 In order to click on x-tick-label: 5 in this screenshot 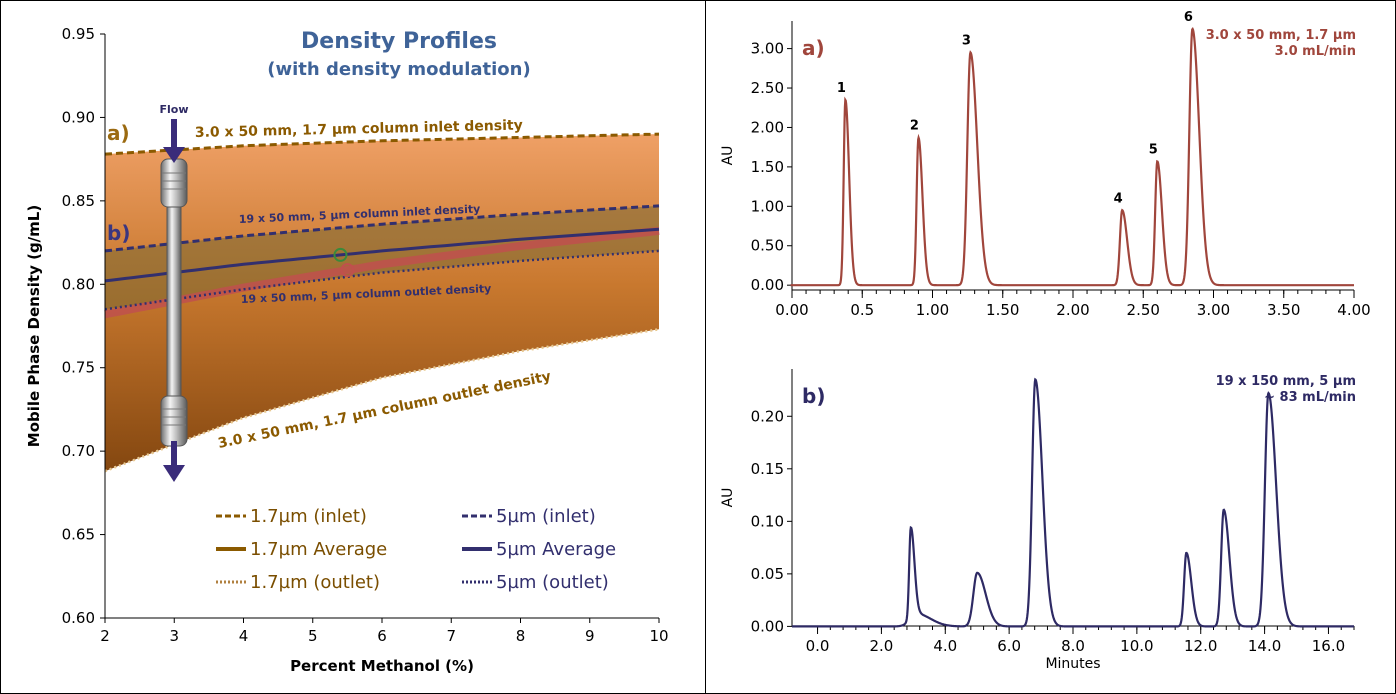, I will do `click(313, 636)`.